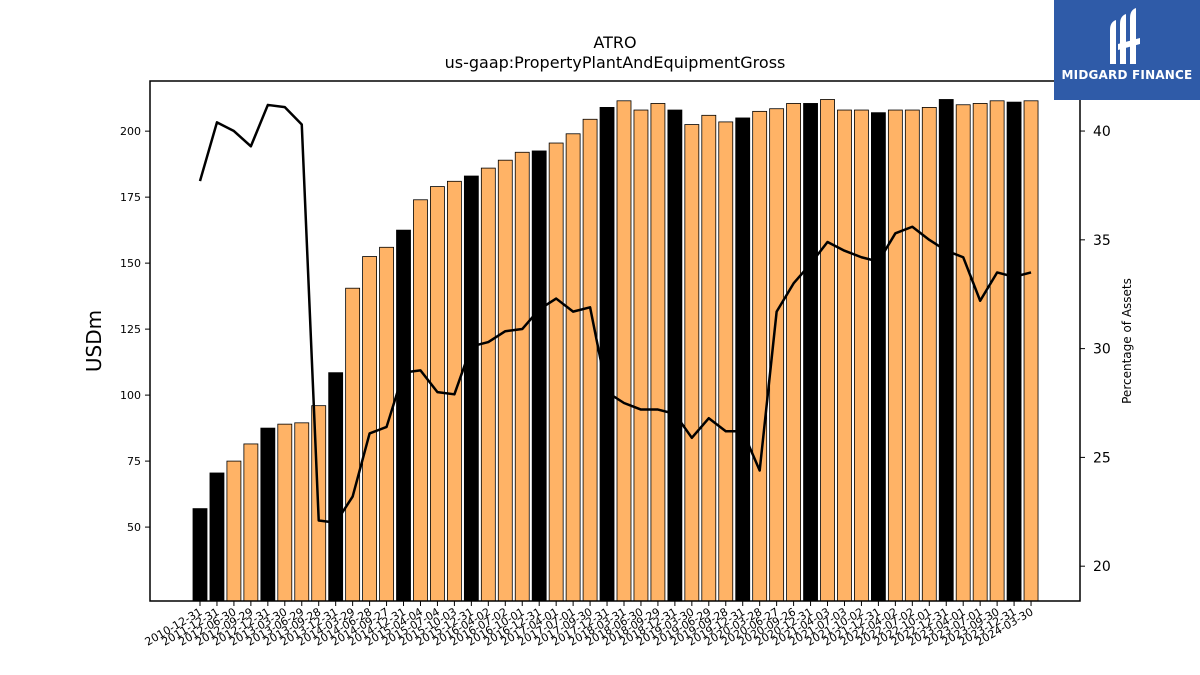  I want to click on chart-subtitle: us-gaap:PropertyPlantAndEquipmentGross, so click(615, 62).